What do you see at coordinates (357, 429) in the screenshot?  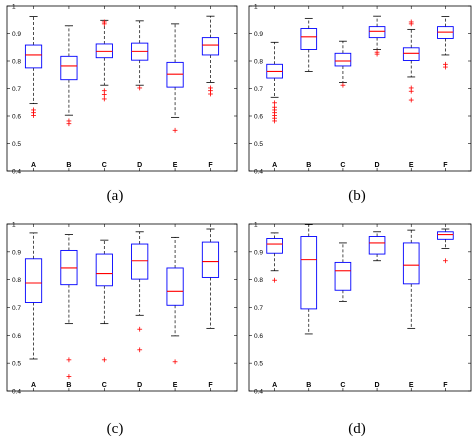 I see `caption-d: (d)` at bounding box center [357, 429].